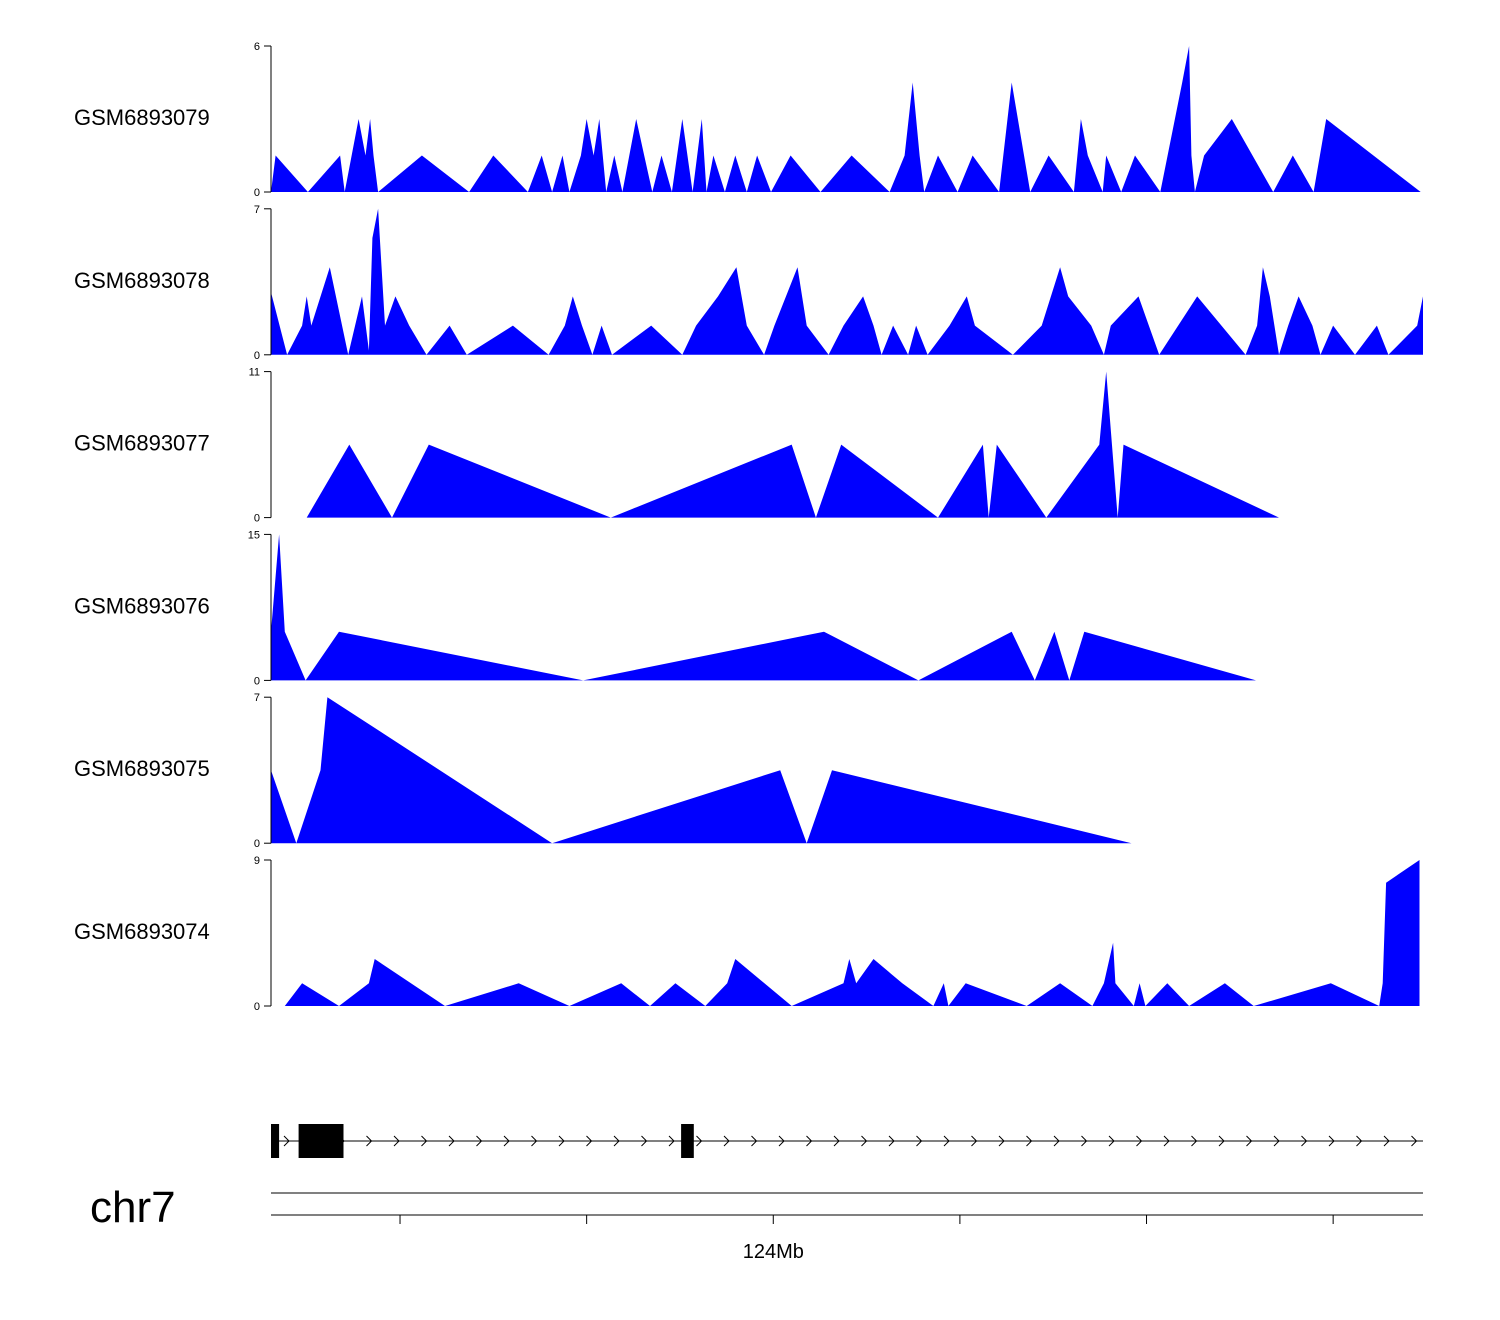  I want to click on genome-axis-track: chr7 124Mb, so click(756, 1223).